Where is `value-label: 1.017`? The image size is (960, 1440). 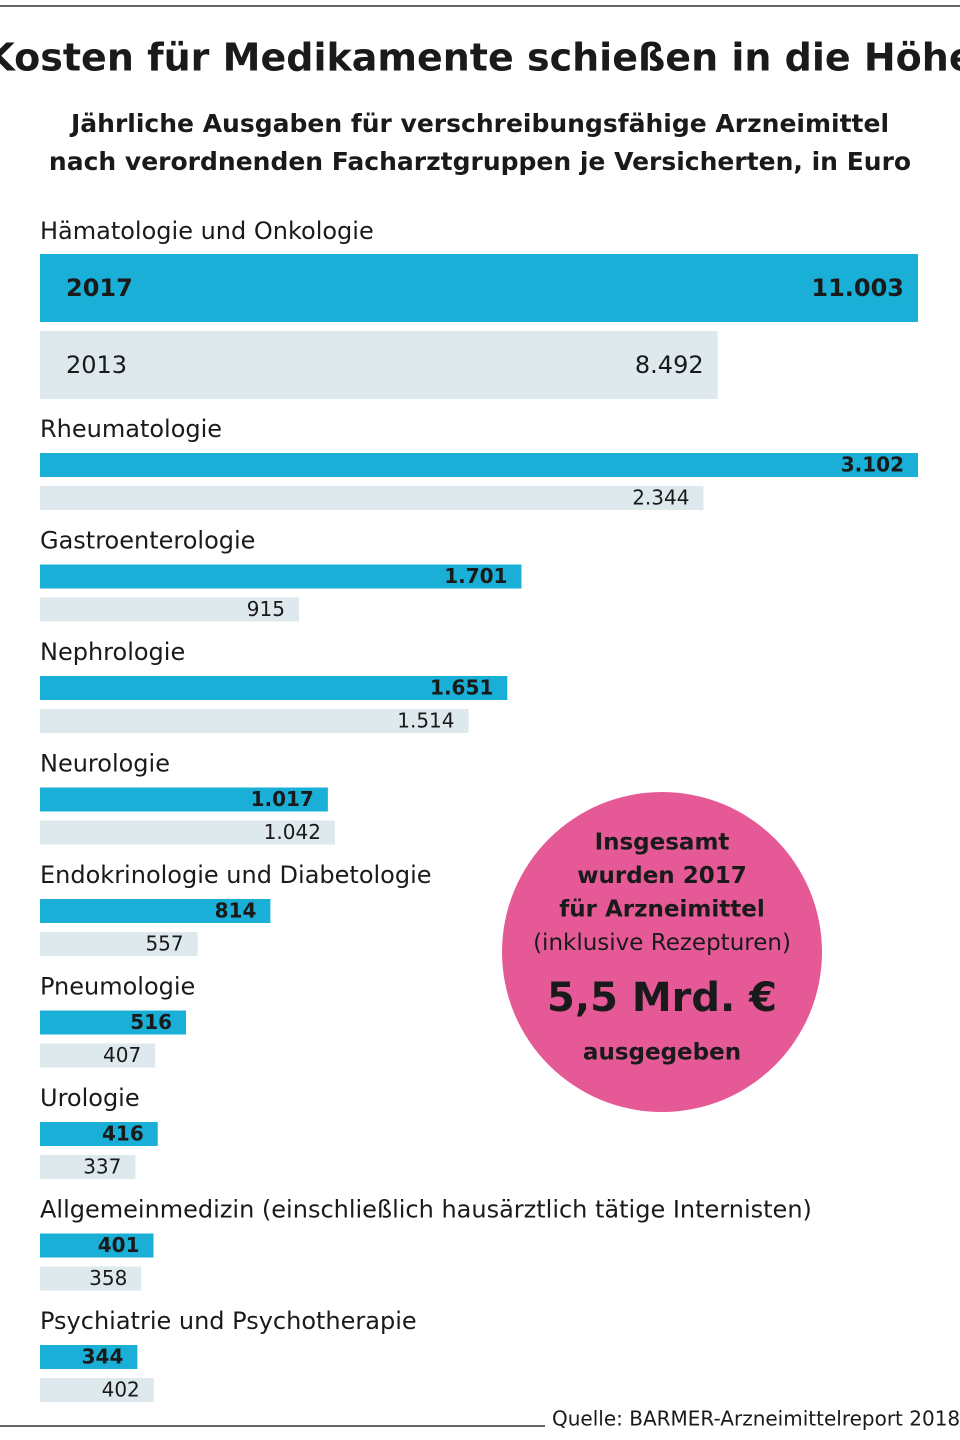 value-label: 1.017 is located at coordinates (282, 799).